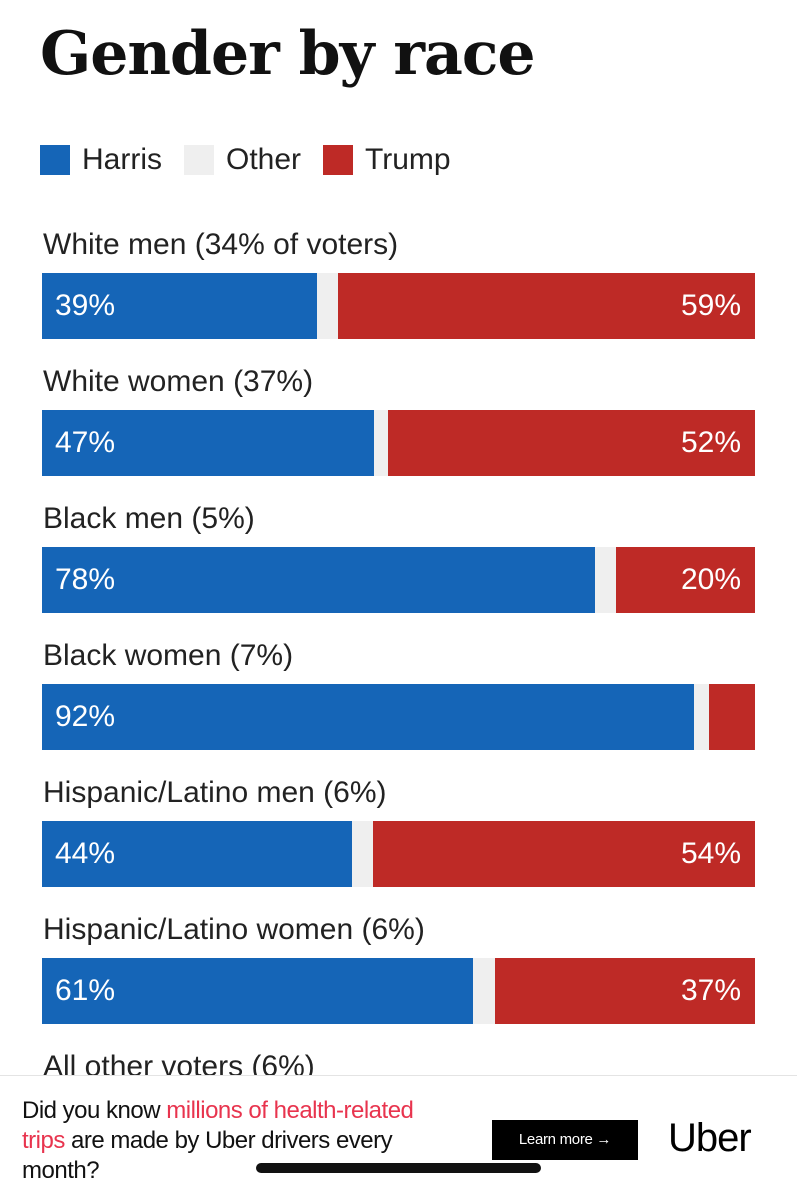 The image size is (797, 1200). I want to click on data-label-trump: 20%, so click(710, 579).